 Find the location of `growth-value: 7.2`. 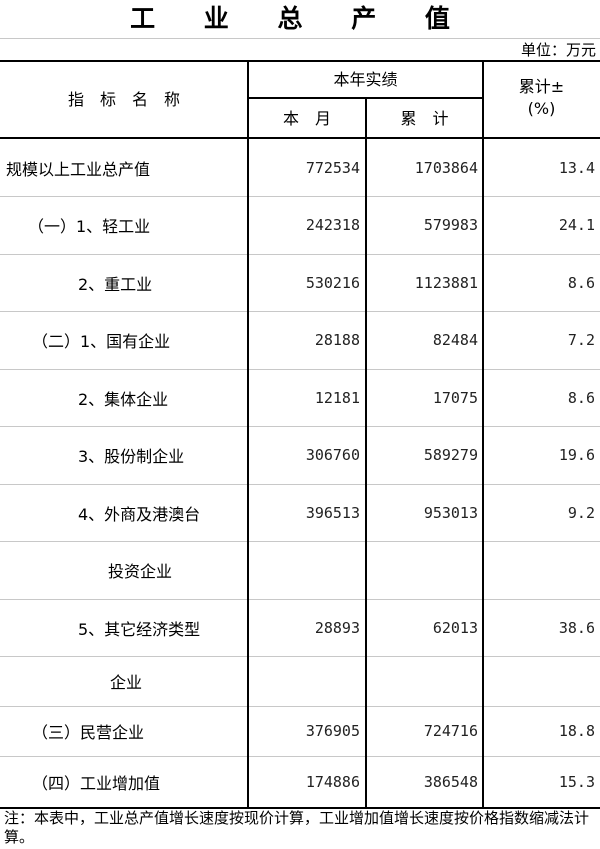

growth-value: 7.2 is located at coordinates (581, 340).